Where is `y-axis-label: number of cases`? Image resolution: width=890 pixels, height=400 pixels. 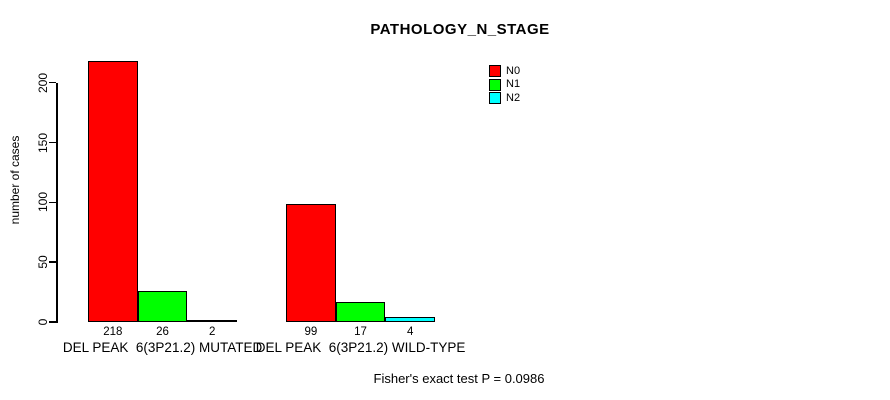 y-axis-label: number of cases is located at coordinates (15, 180).